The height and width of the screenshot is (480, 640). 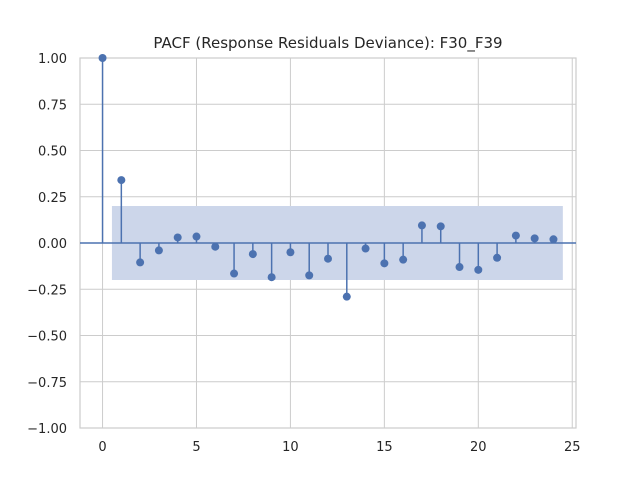 I want to click on y-tick-label: 0.00, so click(x=52, y=244).